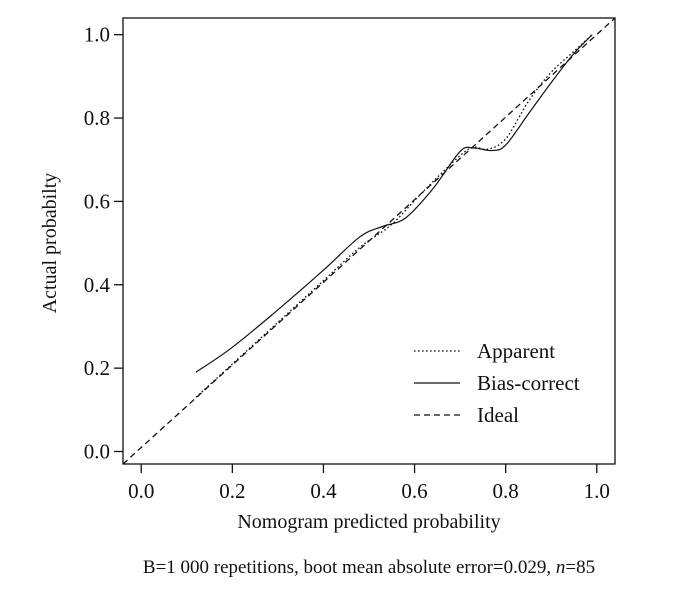  What do you see at coordinates (498, 415) in the screenshot?
I see `legend-label-ideal: Ideal` at bounding box center [498, 415].